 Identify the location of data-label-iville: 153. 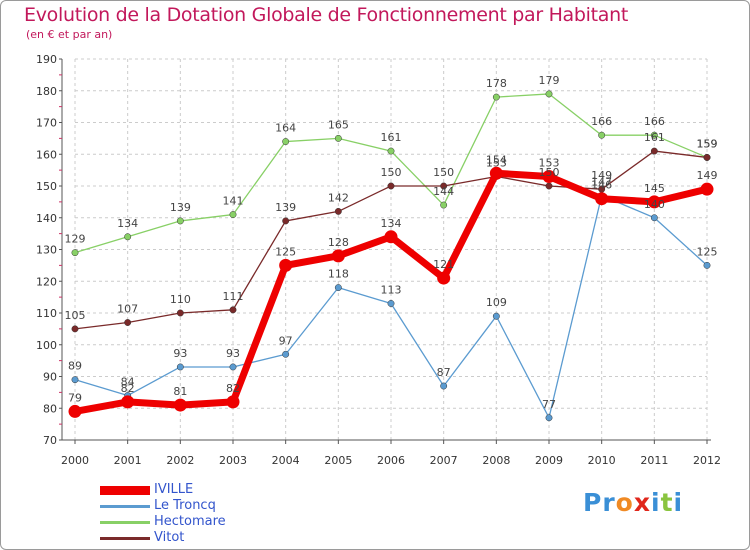
(549, 162).